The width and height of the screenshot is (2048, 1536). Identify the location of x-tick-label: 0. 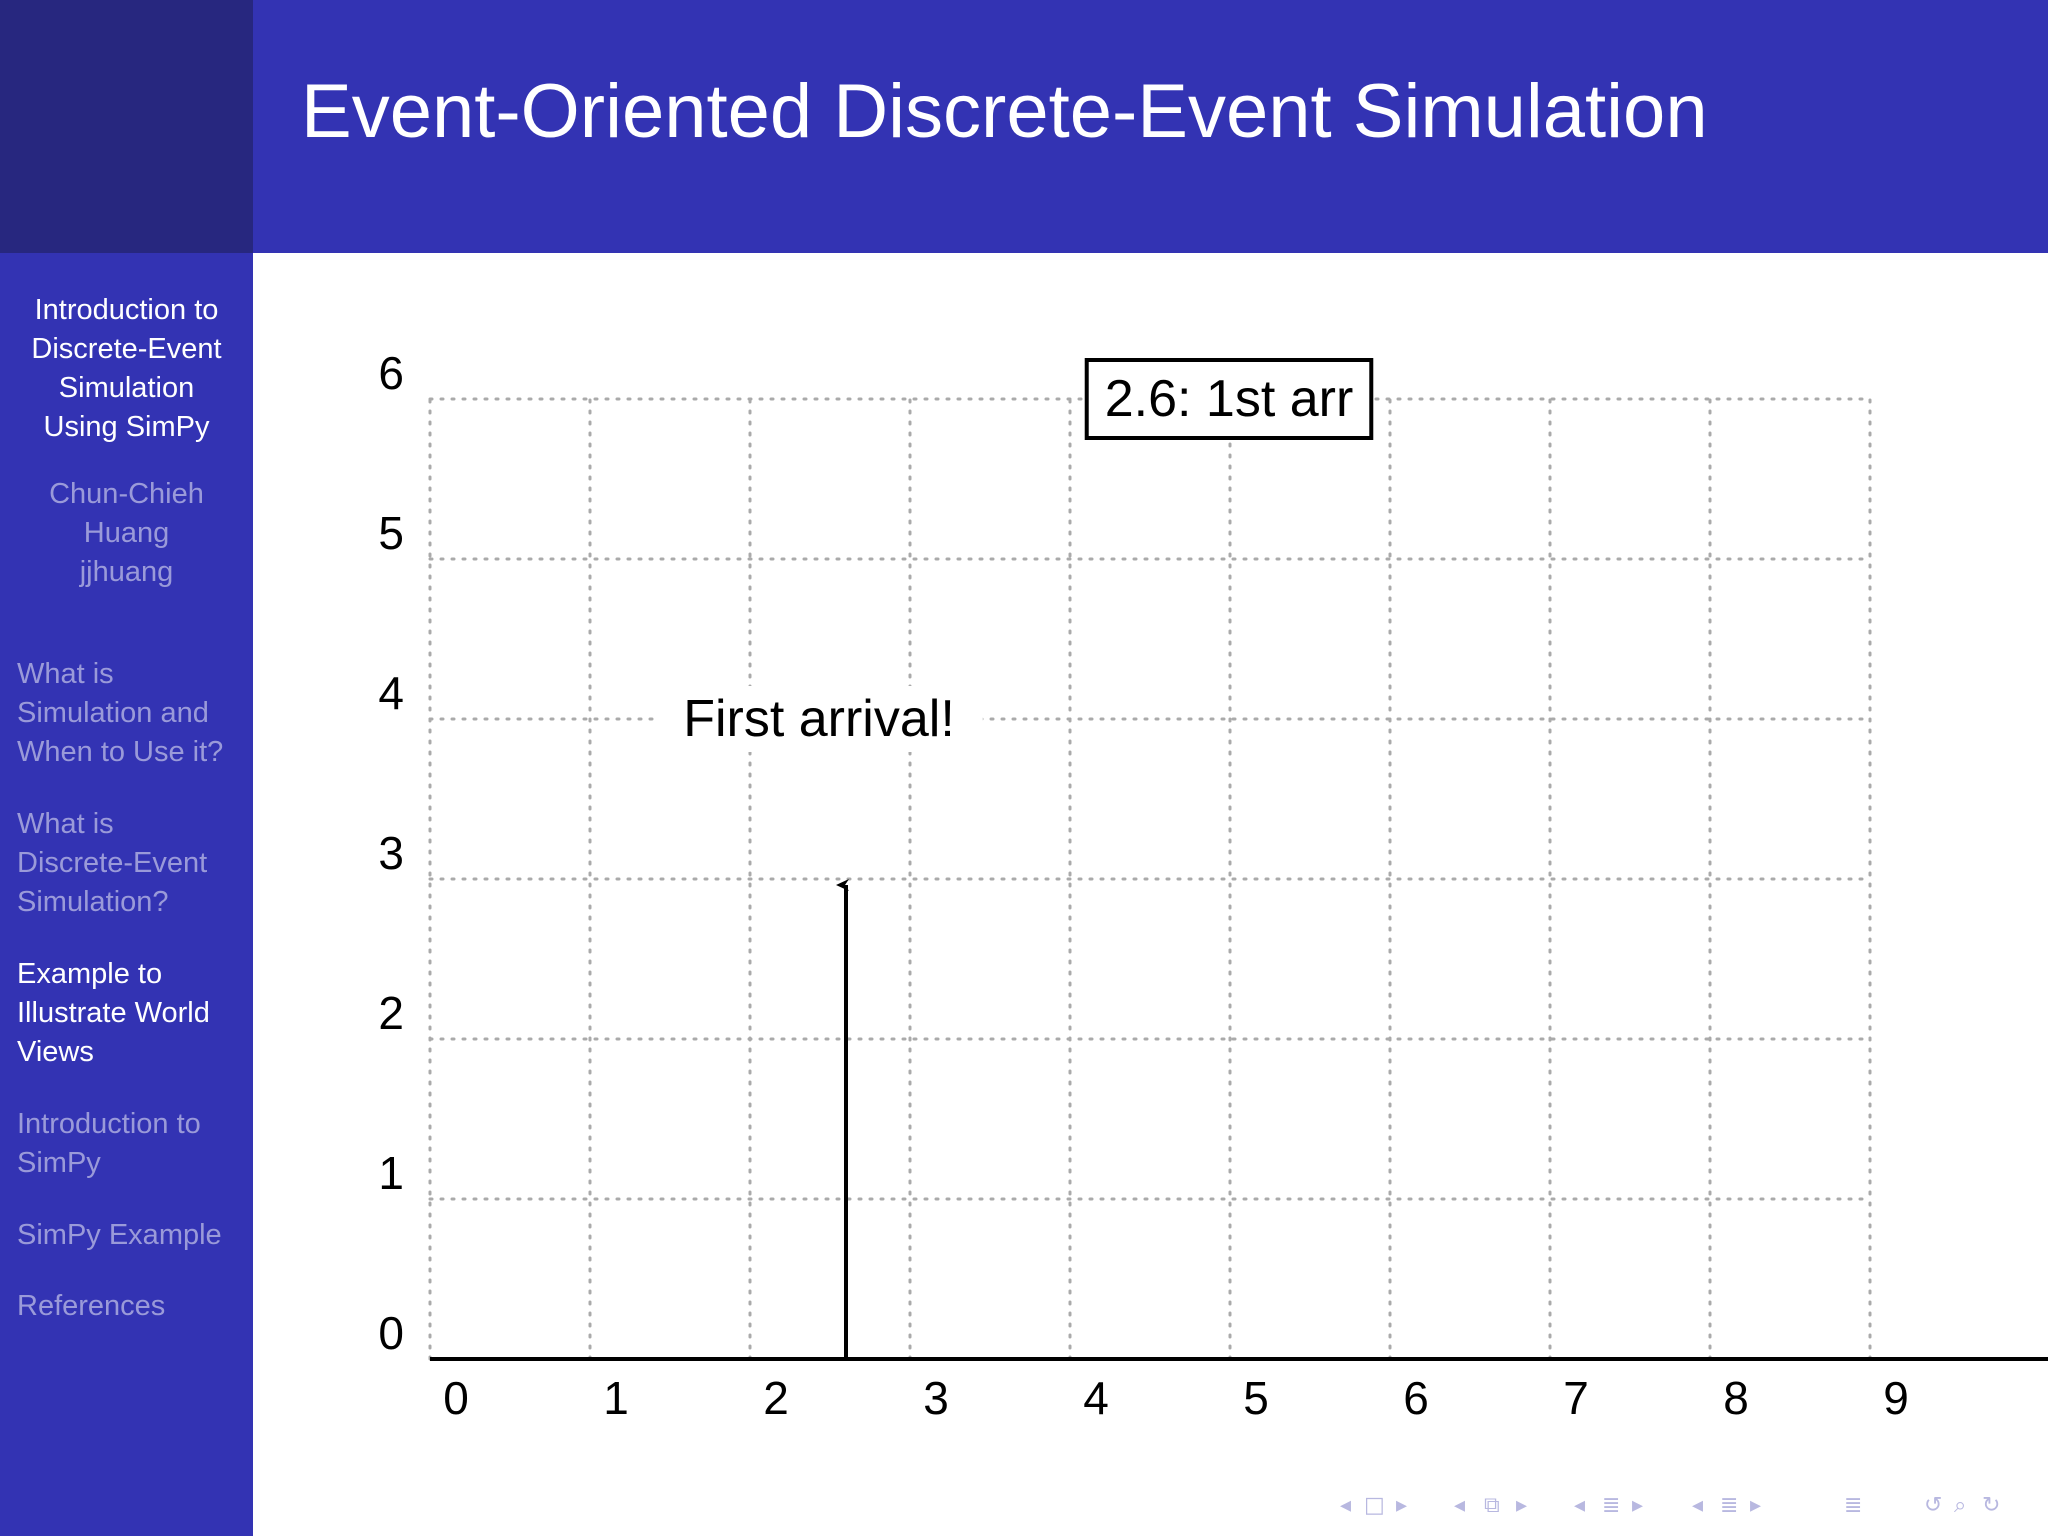
(456, 1398).